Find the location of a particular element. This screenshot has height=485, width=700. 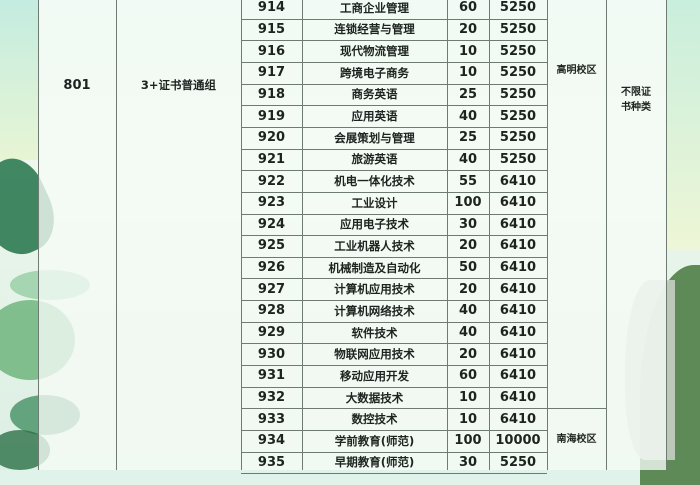

major-name: 商务英语 is located at coordinates (374, 94).